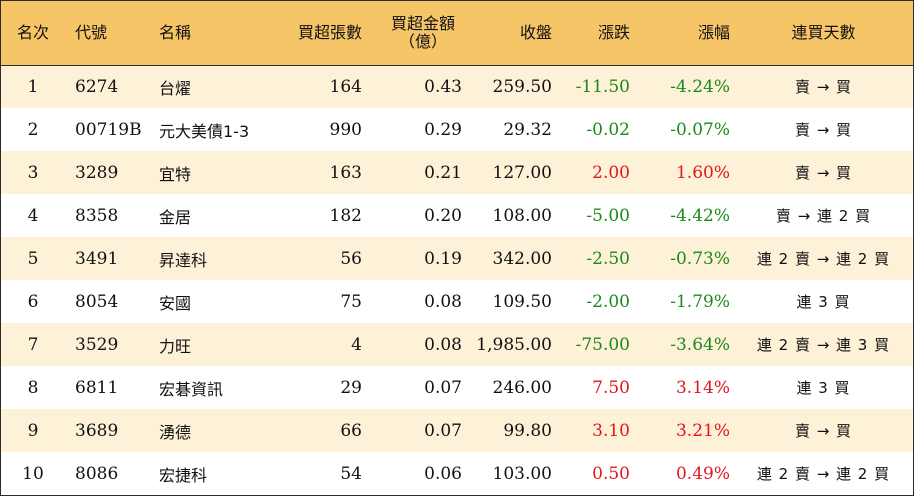 This screenshot has height=496, width=914. I want to click on cell-close: 342.00, so click(509, 258).